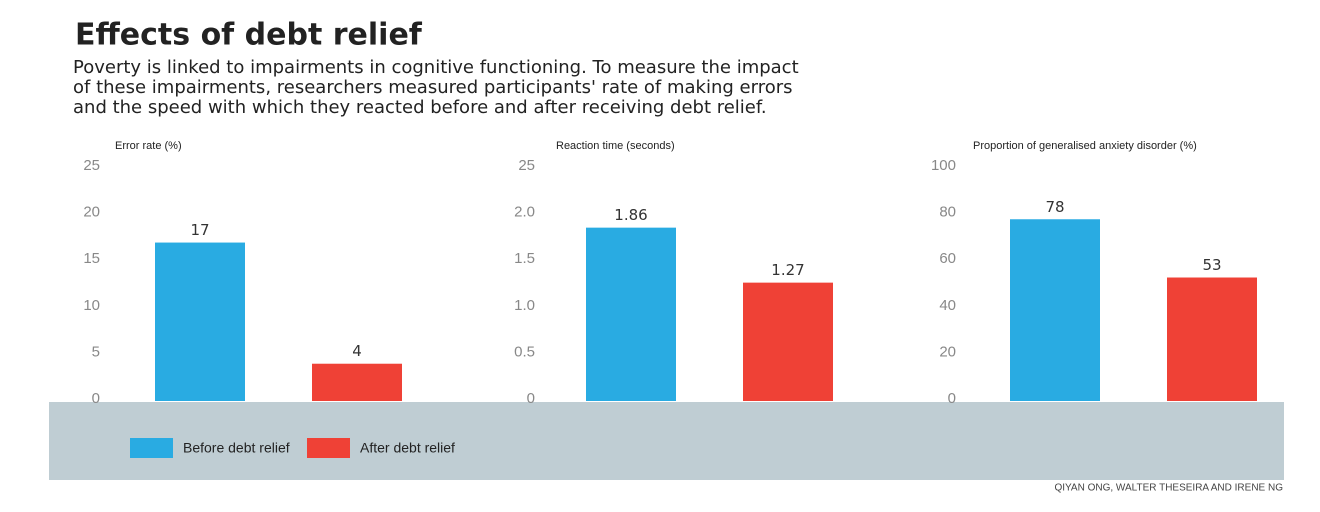 The height and width of the screenshot is (512, 1320). Describe the element at coordinates (787, 270) in the screenshot. I see `value-label: 1.27` at that location.